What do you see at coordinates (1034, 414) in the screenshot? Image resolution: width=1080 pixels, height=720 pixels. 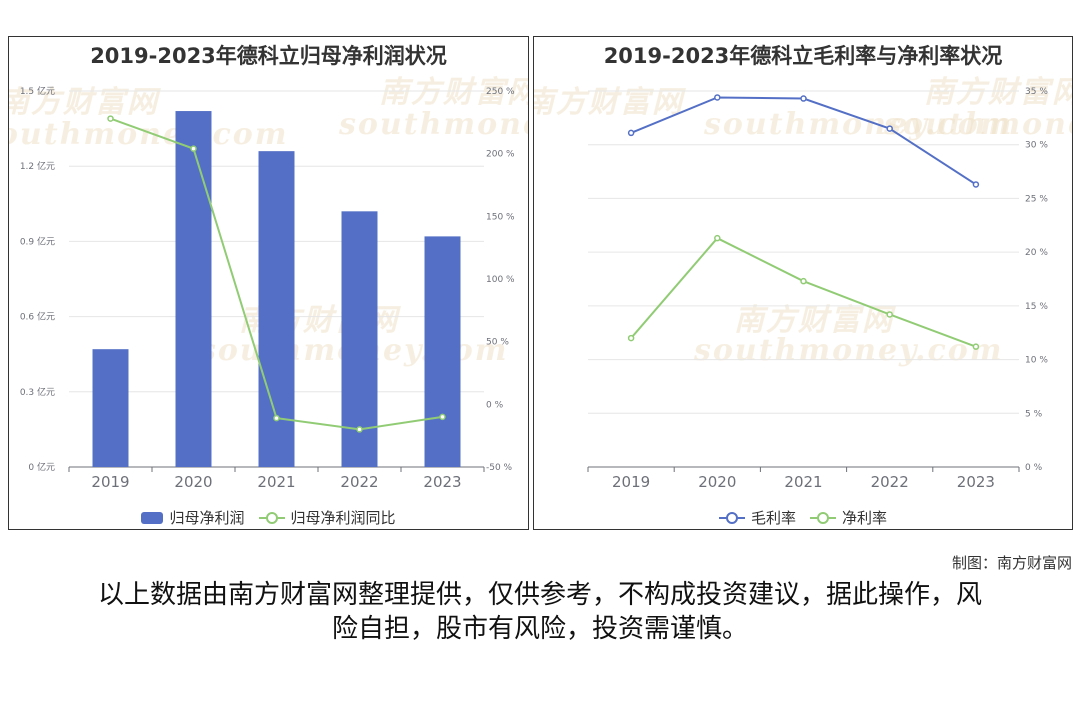 I see `y-tick-label-right: 5 %` at bounding box center [1034, 414].